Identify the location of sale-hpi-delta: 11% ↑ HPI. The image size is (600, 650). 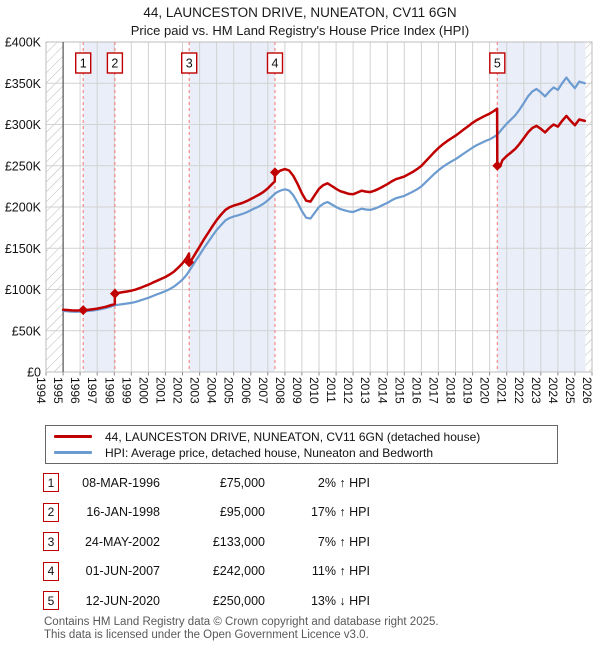
(340, 571).